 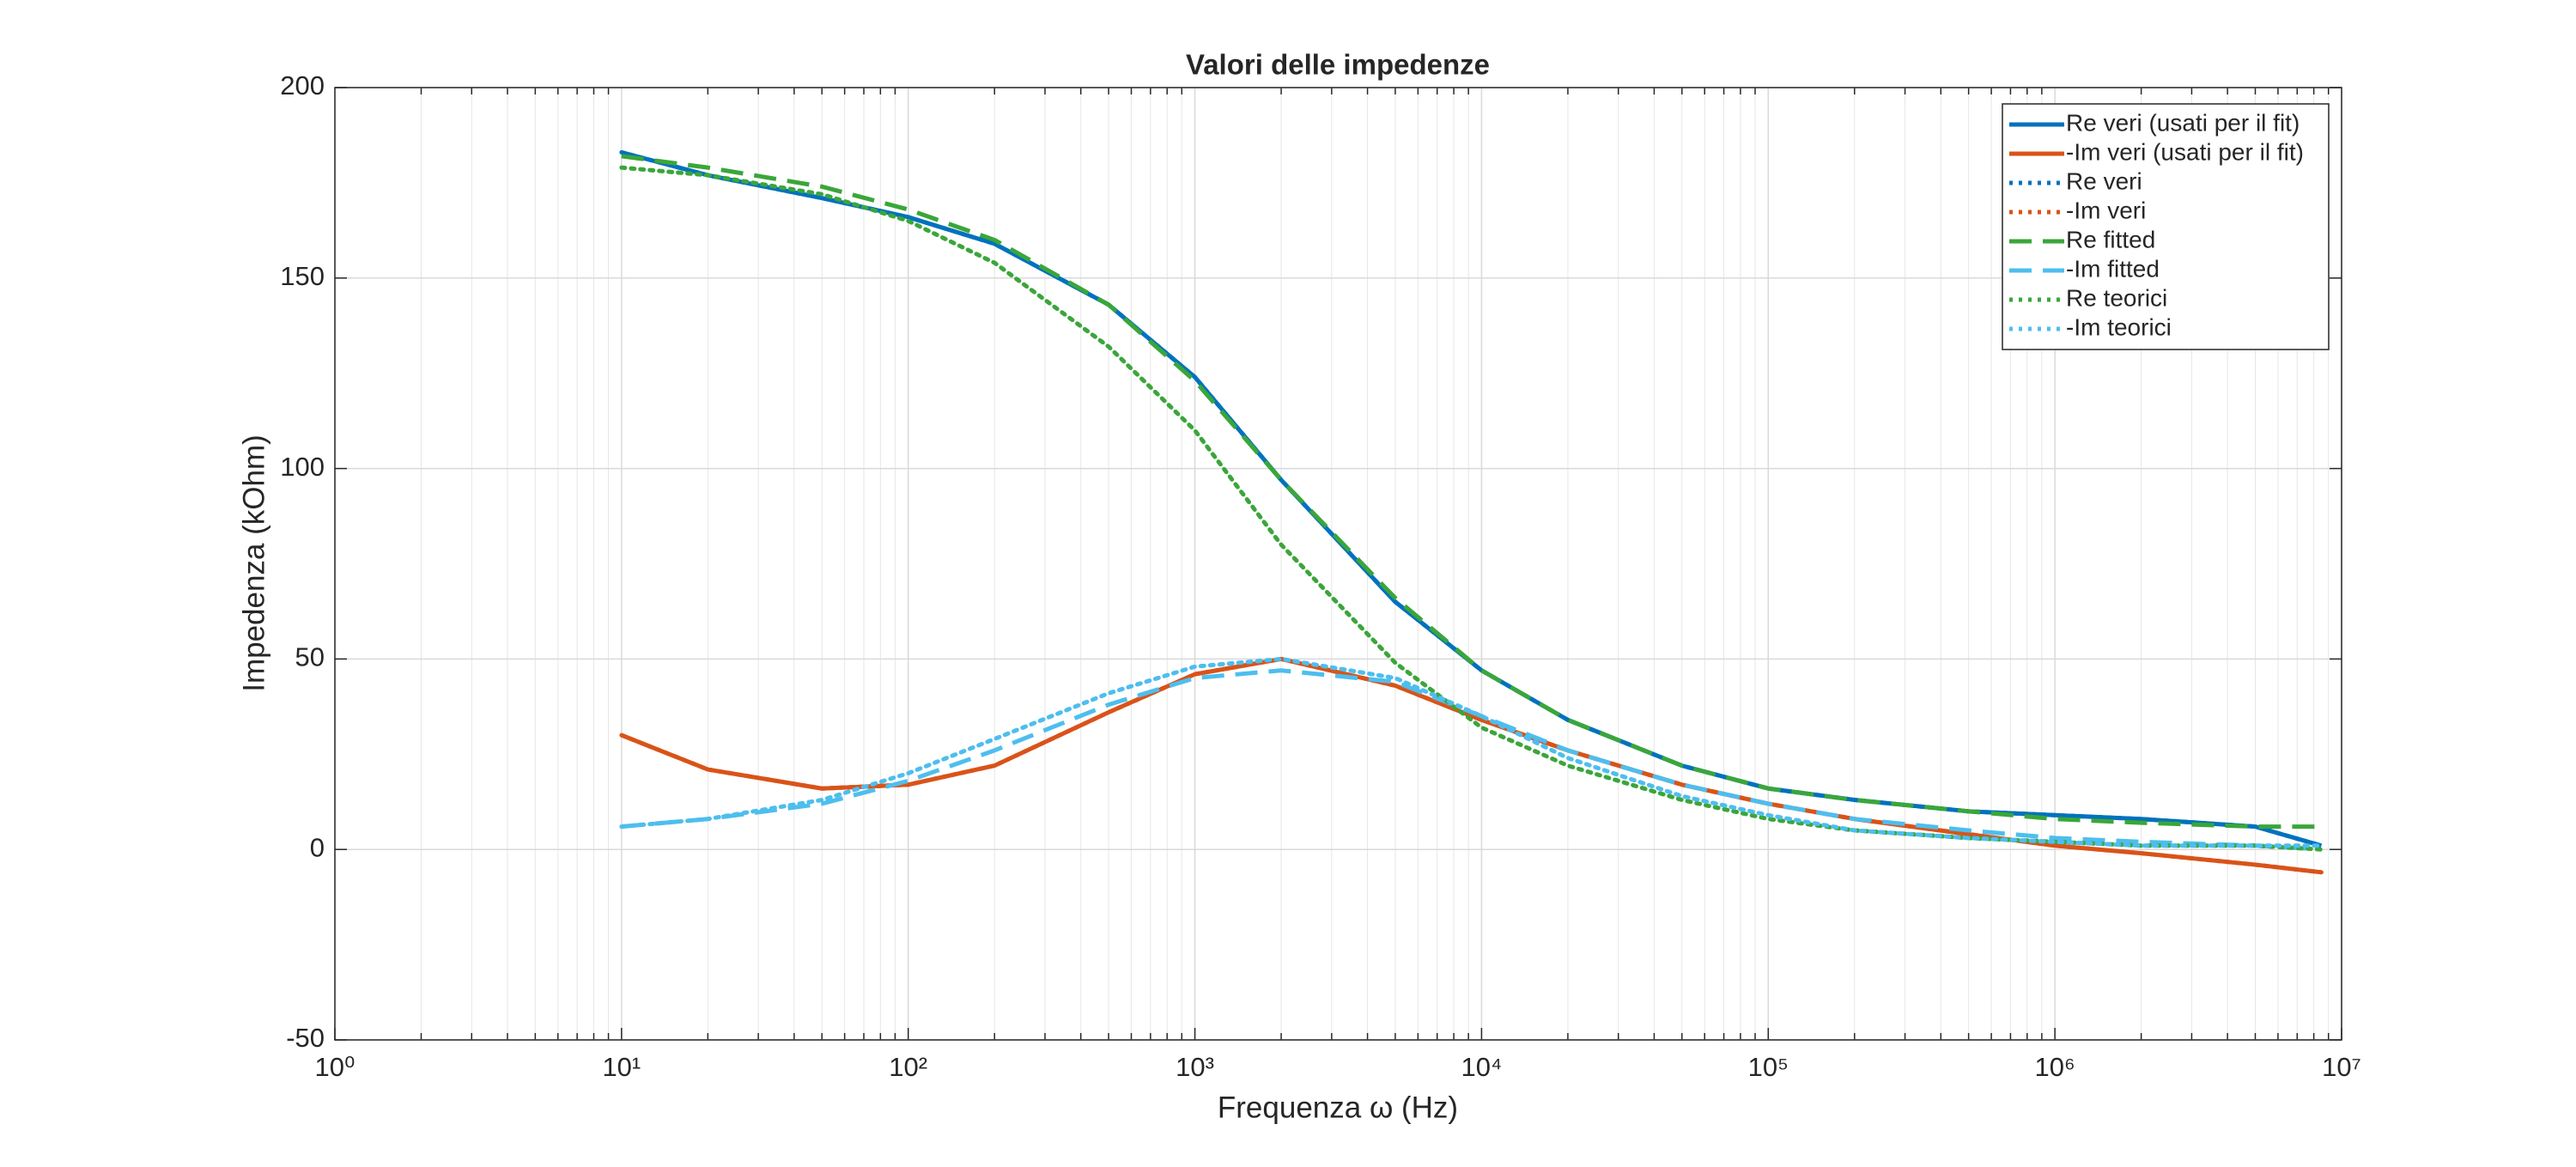 What do you see at coordinates (2185, 151) in the screenshot?
I see `legend-label: -Im veri (usati per il fit)` at bounding box center [2185, 151].